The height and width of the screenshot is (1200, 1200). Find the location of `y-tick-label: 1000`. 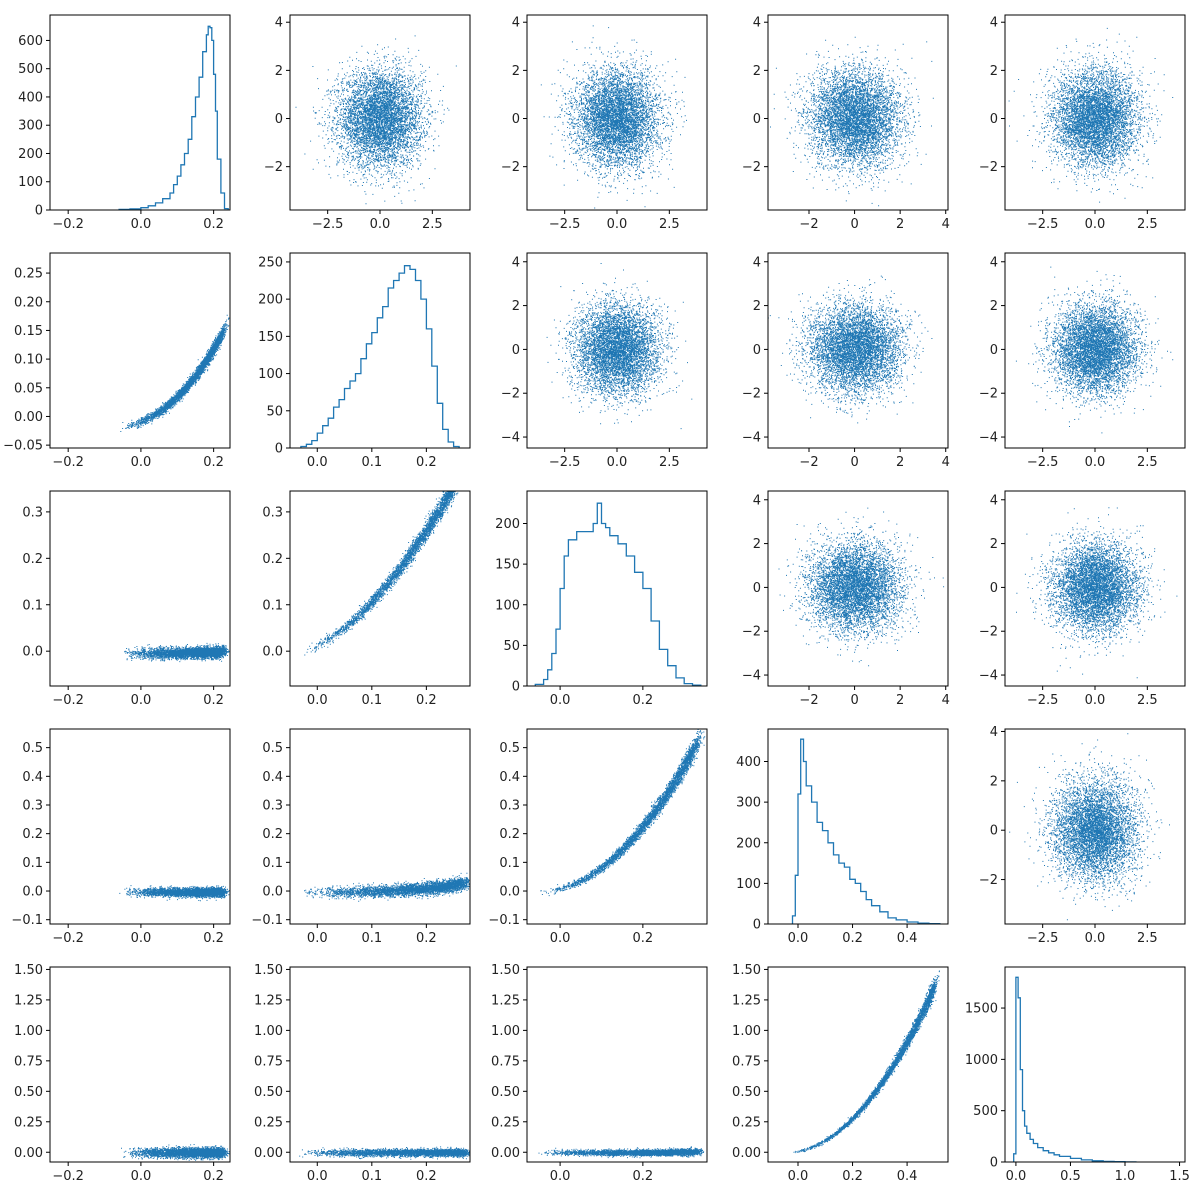

y-tick-label: 1000 is located at coordinates (981, 1060).